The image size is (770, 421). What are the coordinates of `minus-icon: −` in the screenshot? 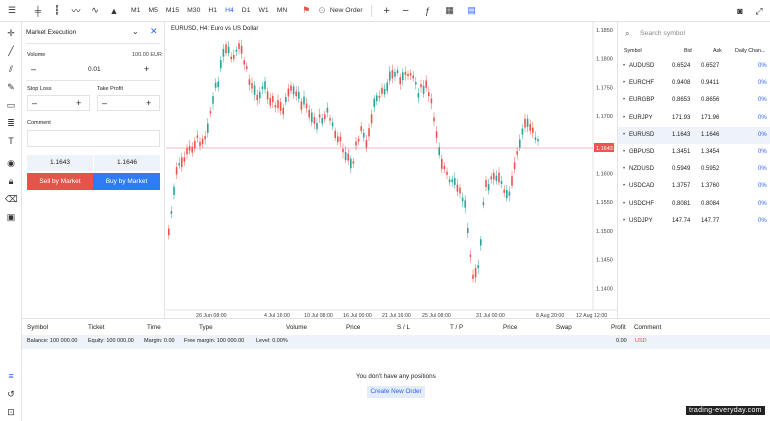 It's located at (405, 10).